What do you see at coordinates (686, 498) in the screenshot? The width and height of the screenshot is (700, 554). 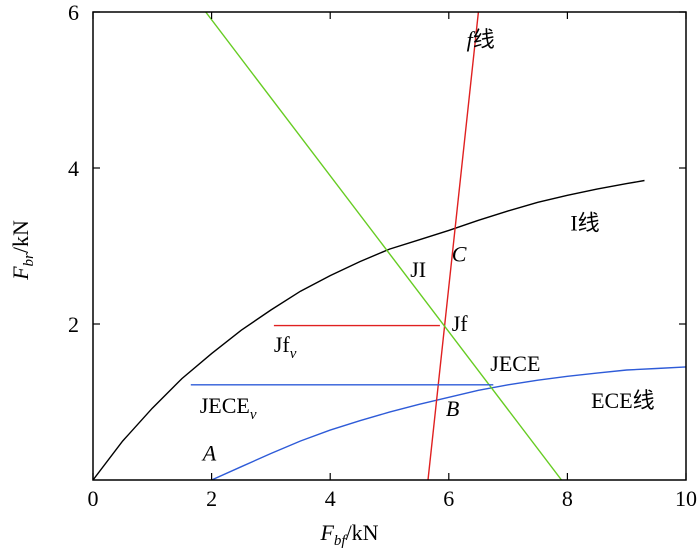 I see `x-tick-label: 10` at bounding box center [686, 498].